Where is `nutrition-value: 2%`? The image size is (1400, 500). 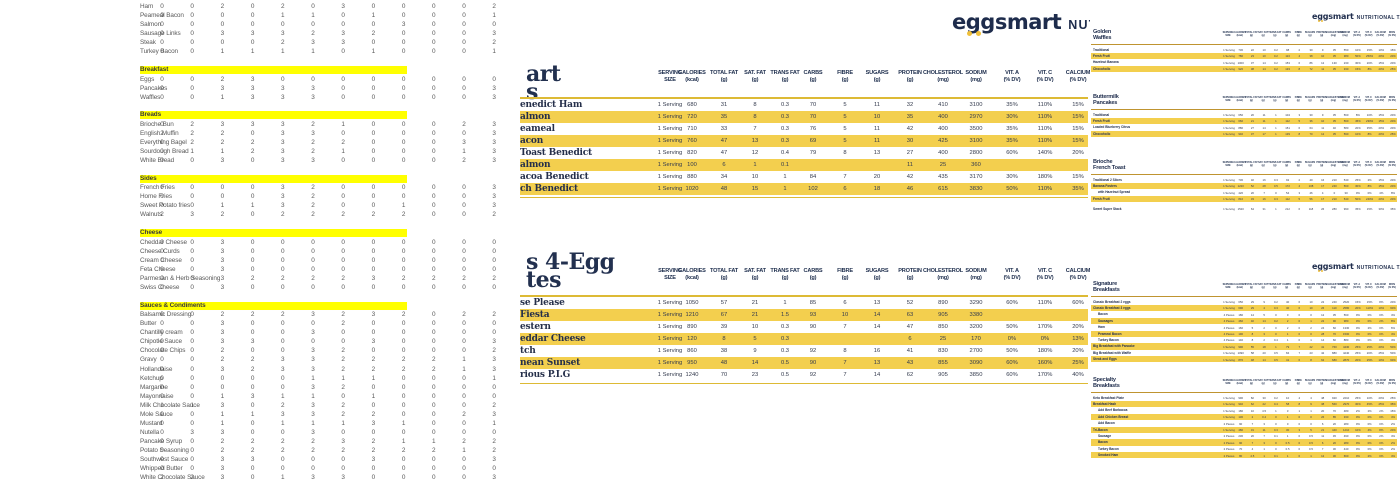 nutrition-value: 2% is located at coordinates (1369, 410).